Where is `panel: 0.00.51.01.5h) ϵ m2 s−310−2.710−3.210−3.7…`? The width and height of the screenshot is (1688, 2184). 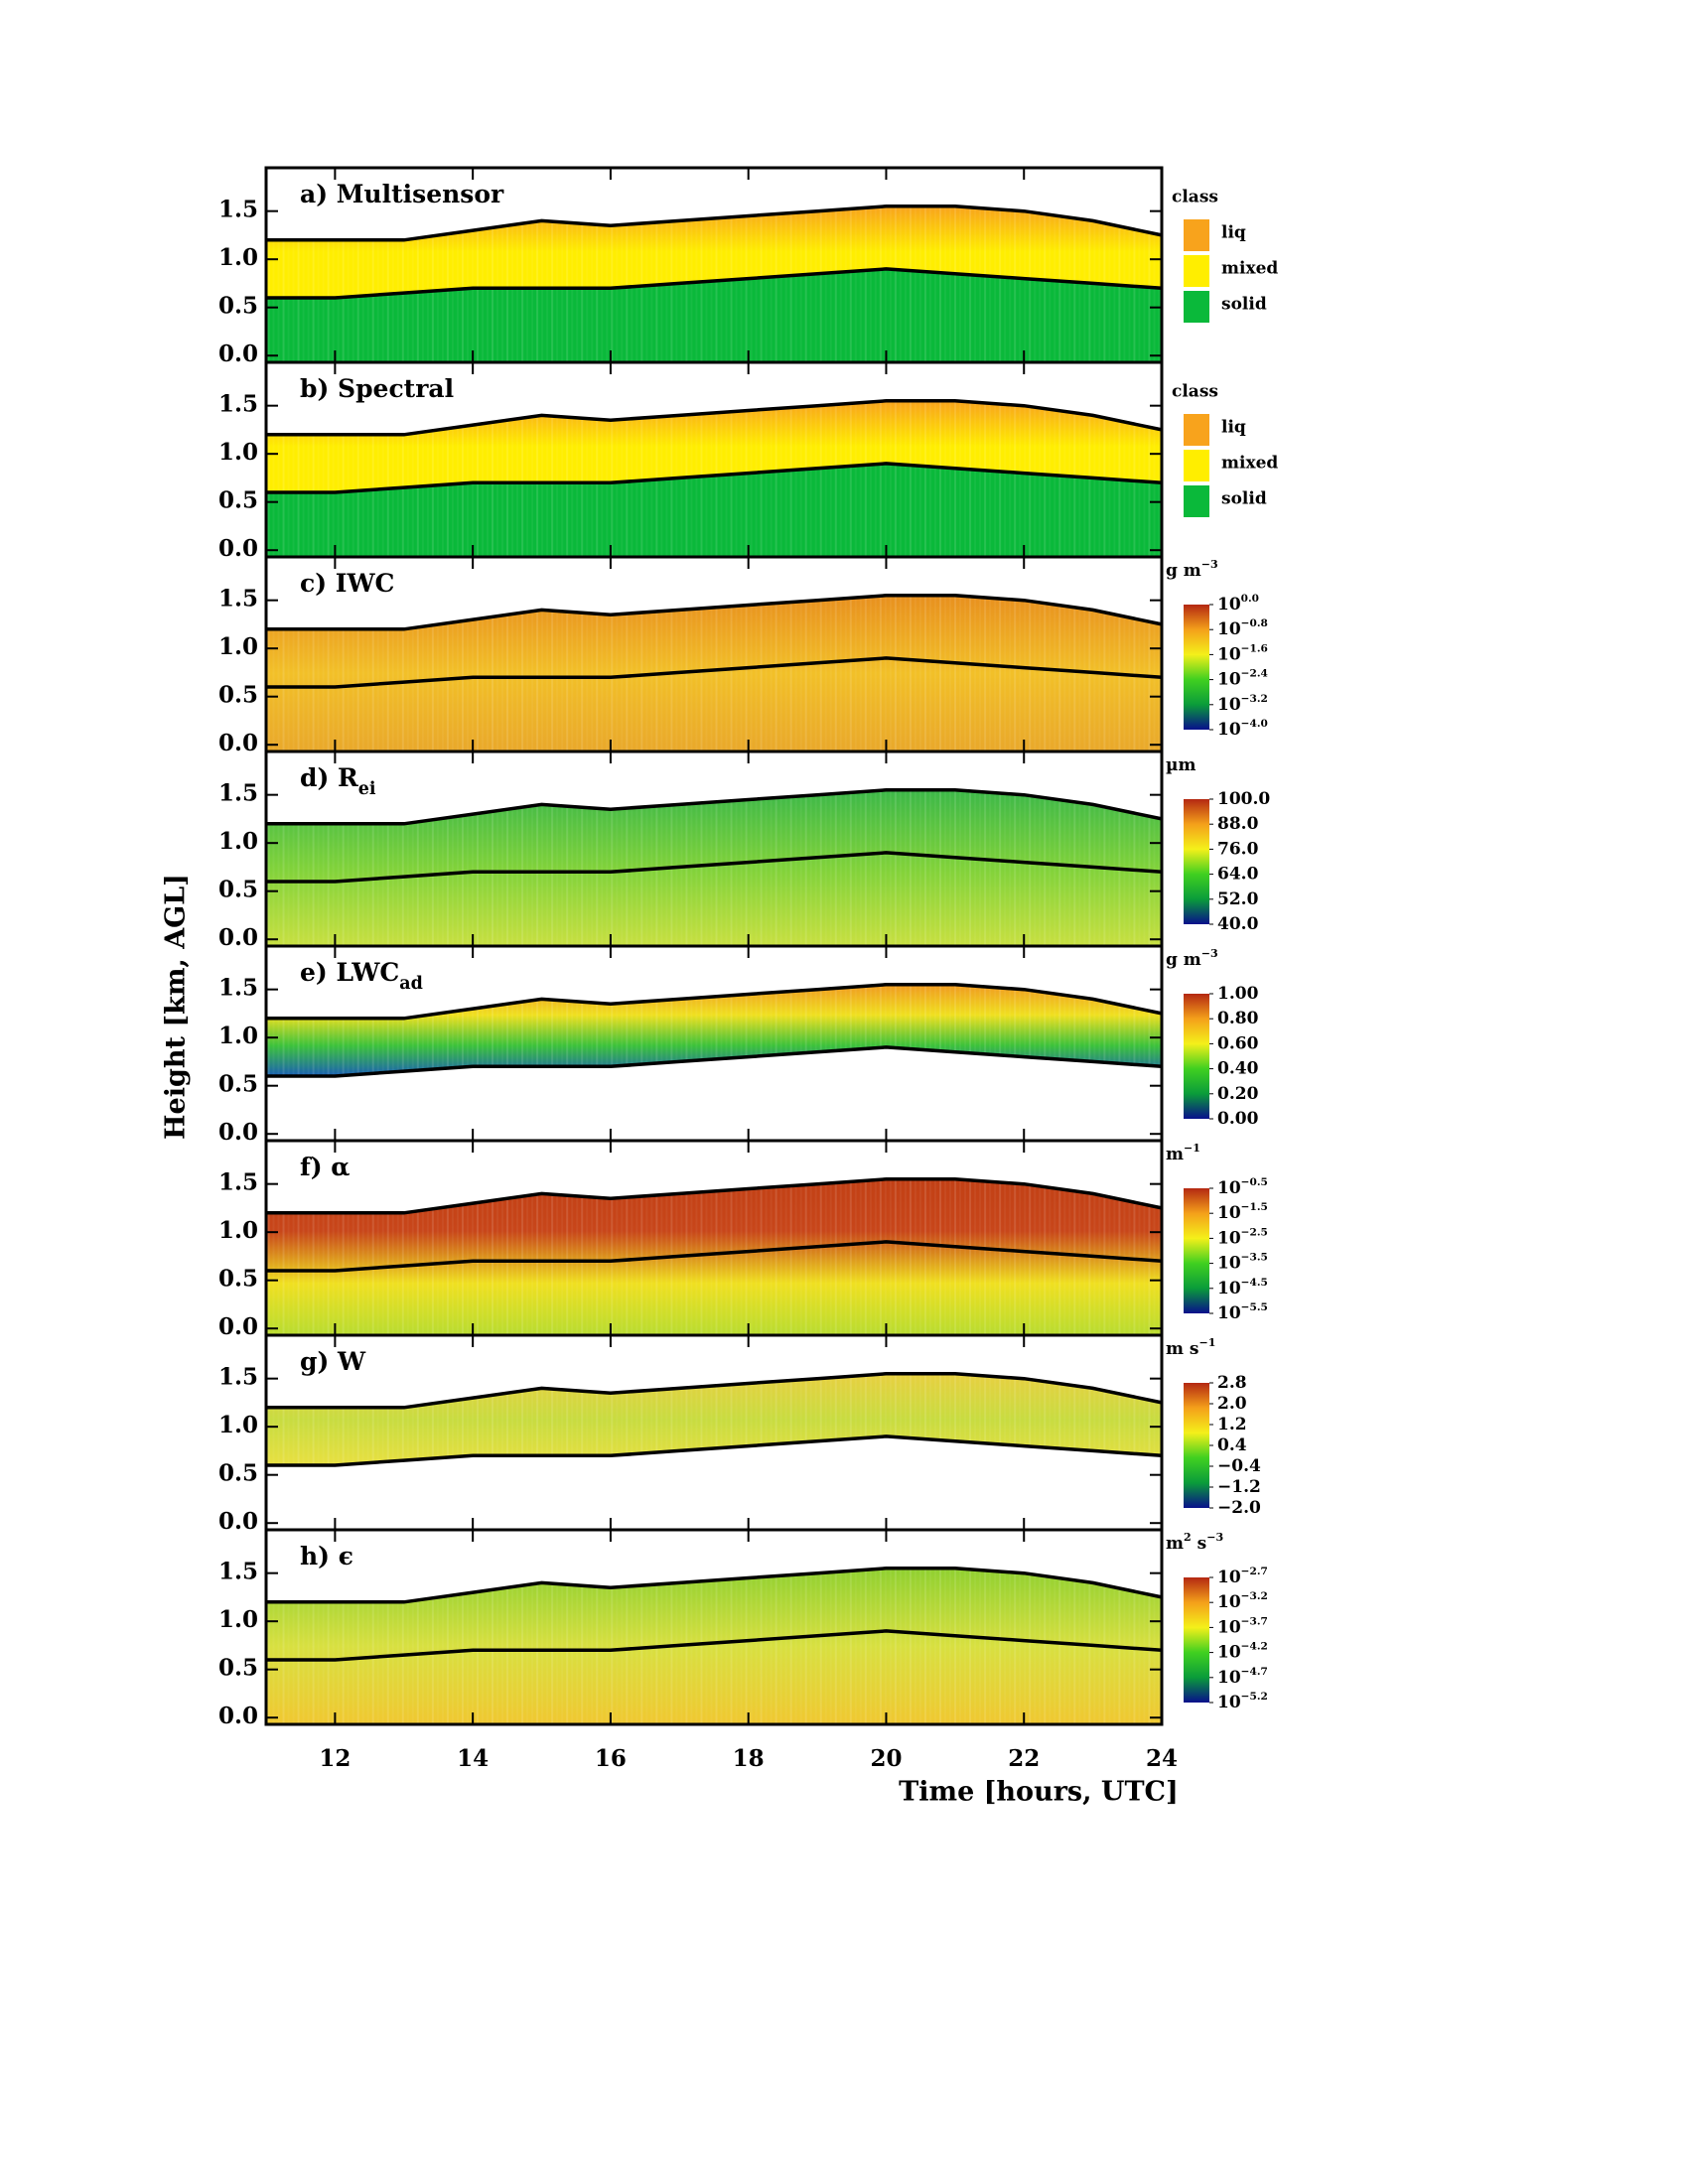
panel: 0.00.51.01.5h) ϵ m2 s−310−2.710−3.210−3.7… is located at coordinates (743, 1628).